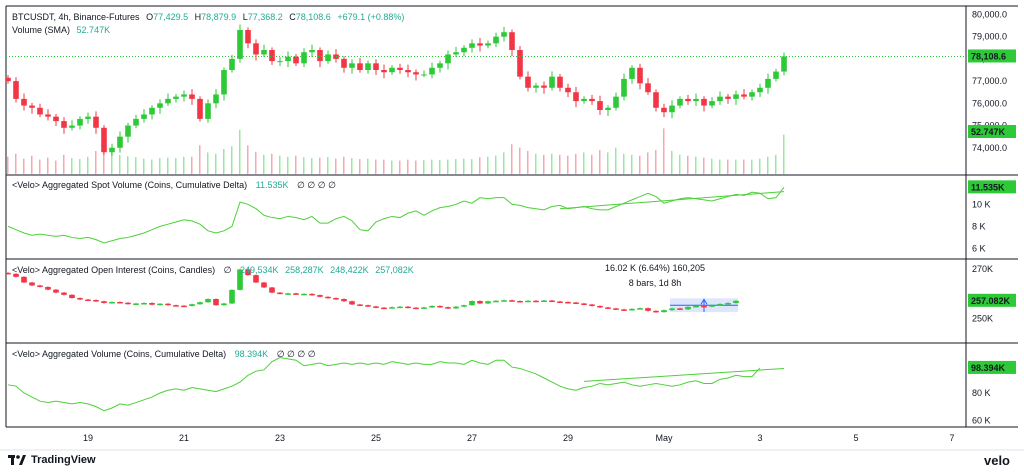  Describe the element at coordinates (996, 460) in the screenshot. I see `velo-logo: velo` at that location.